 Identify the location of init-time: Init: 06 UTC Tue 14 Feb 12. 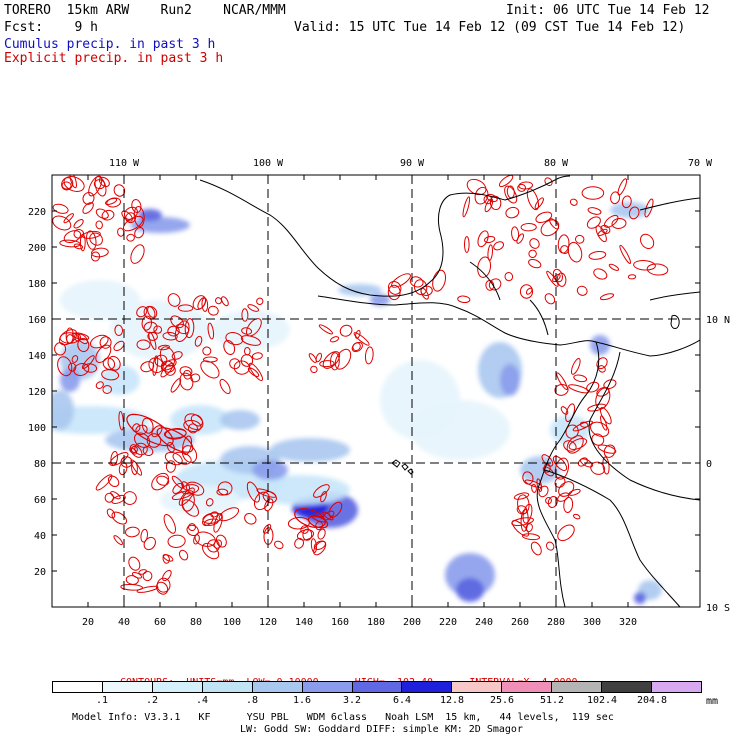
(608, 10).